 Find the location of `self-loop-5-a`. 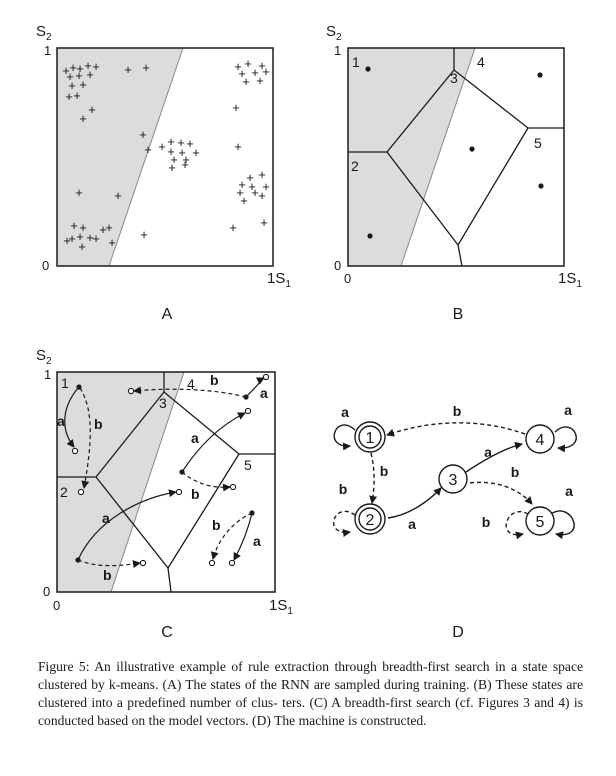

self-loop-5-a is located at coordinates (562, 525).